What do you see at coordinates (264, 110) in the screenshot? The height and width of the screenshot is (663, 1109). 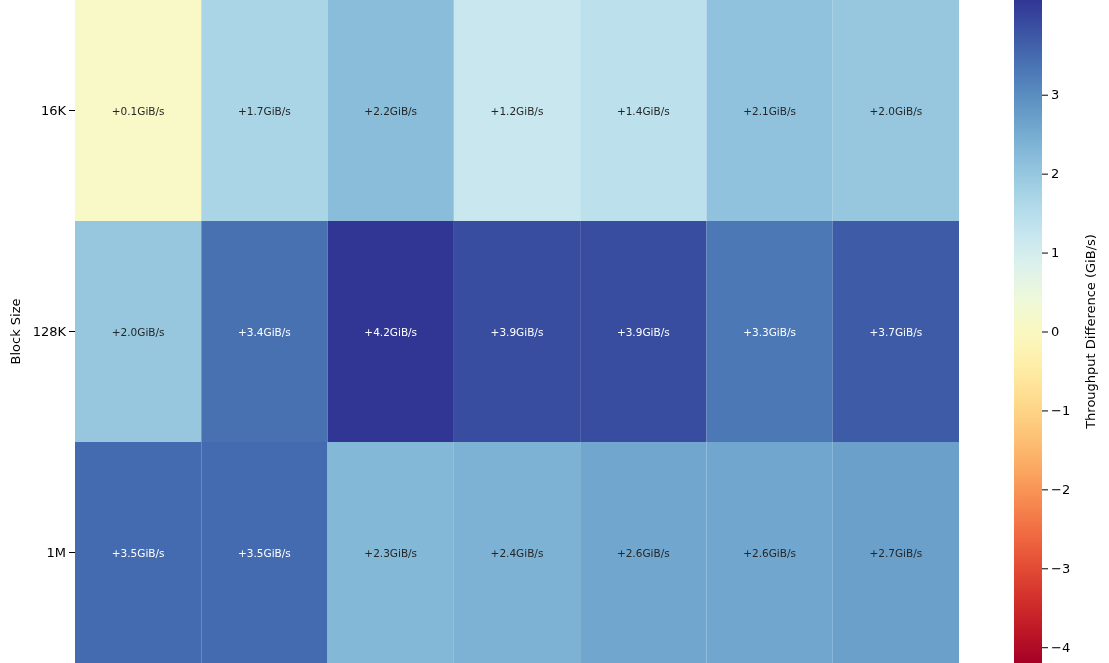 I see `data-label: +1.7GiB/s` at bounding box center [264, 110].